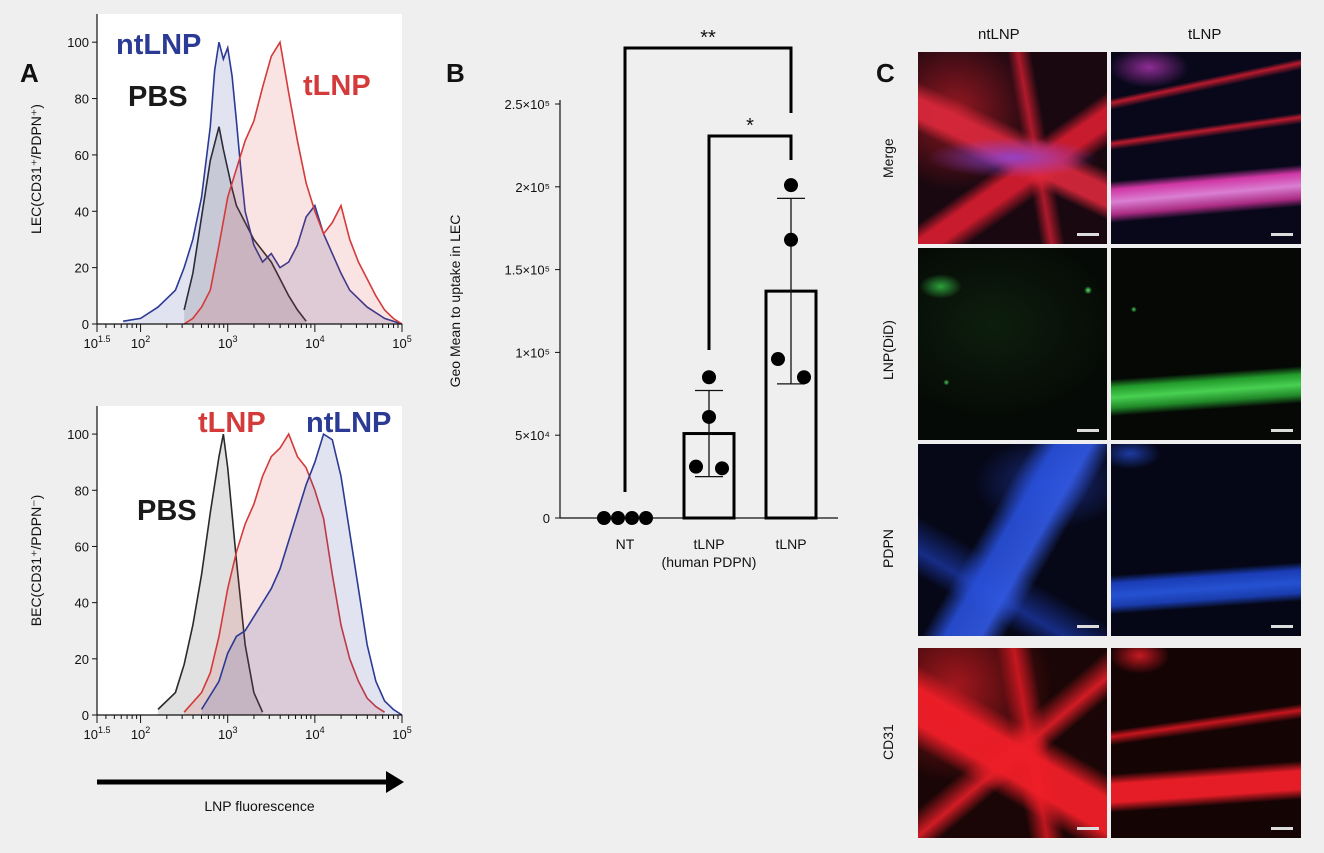 This screenshot has height=853, width=1324. What do you see at coordinates (36, 169) in the screenshot?
I see `y-axis-label: LEC(CD31⁺/PDPN⁺)` at bounding box center [36, 169].